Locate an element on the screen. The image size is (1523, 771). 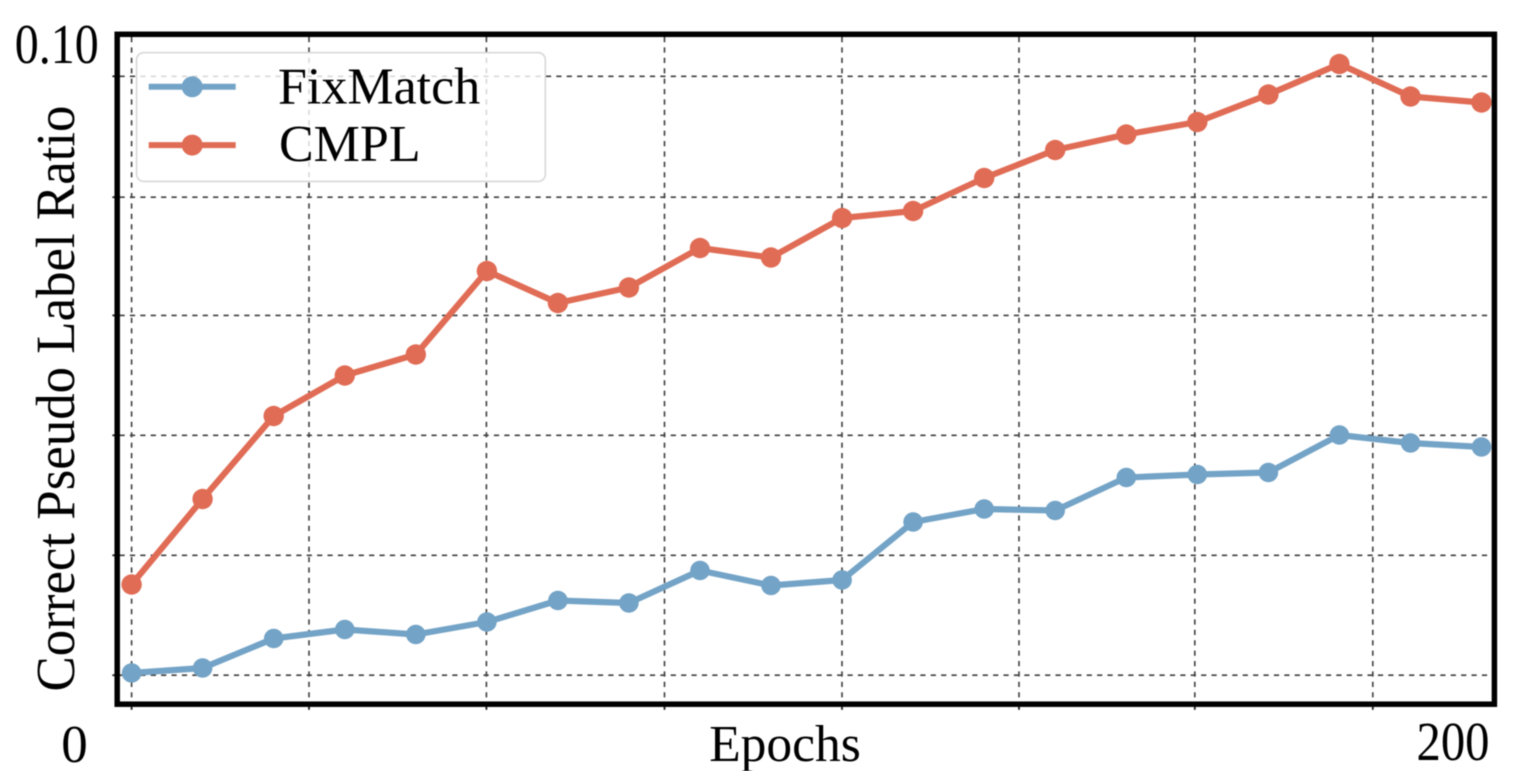
svg-text: Epochs is located at coordinates (785, 743).